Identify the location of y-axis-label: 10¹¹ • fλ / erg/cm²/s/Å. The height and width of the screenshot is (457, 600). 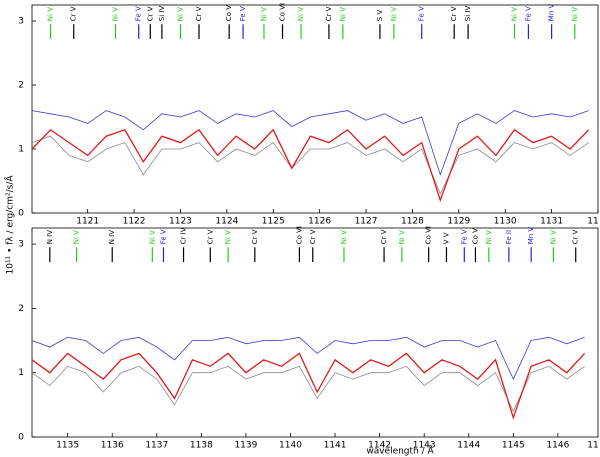
(10, 225).